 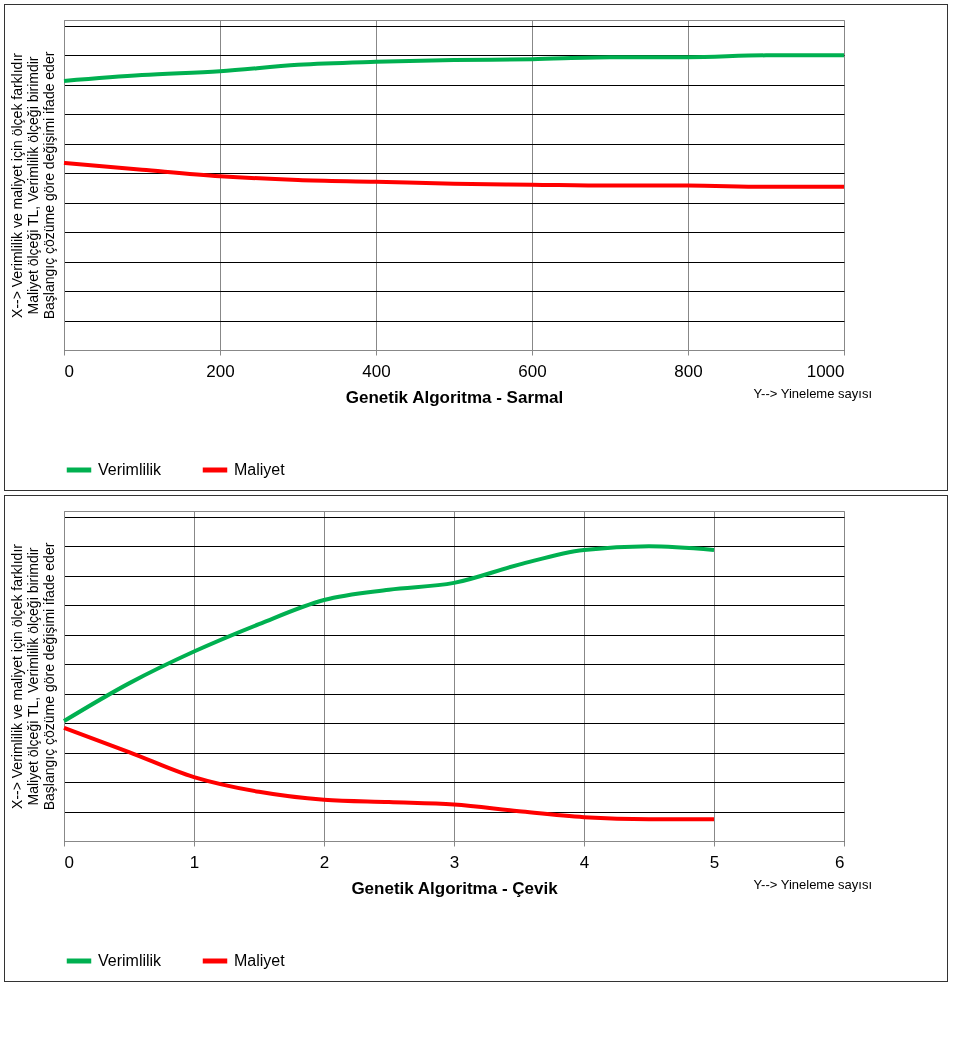 What do you see at coordinates (840, 862) in the screenshot?
I see `x-tick-label: 6` at bounding box center [840, 862].